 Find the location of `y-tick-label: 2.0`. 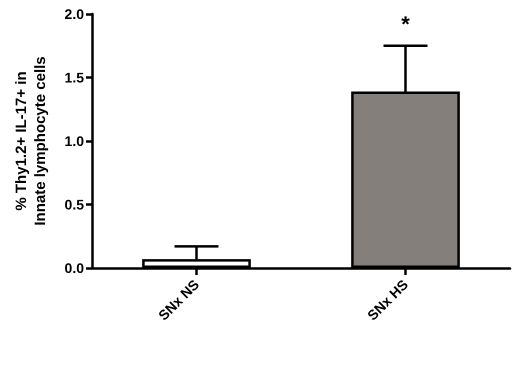

y-tick-label: 2.0 is located at coordinates (74, 14).